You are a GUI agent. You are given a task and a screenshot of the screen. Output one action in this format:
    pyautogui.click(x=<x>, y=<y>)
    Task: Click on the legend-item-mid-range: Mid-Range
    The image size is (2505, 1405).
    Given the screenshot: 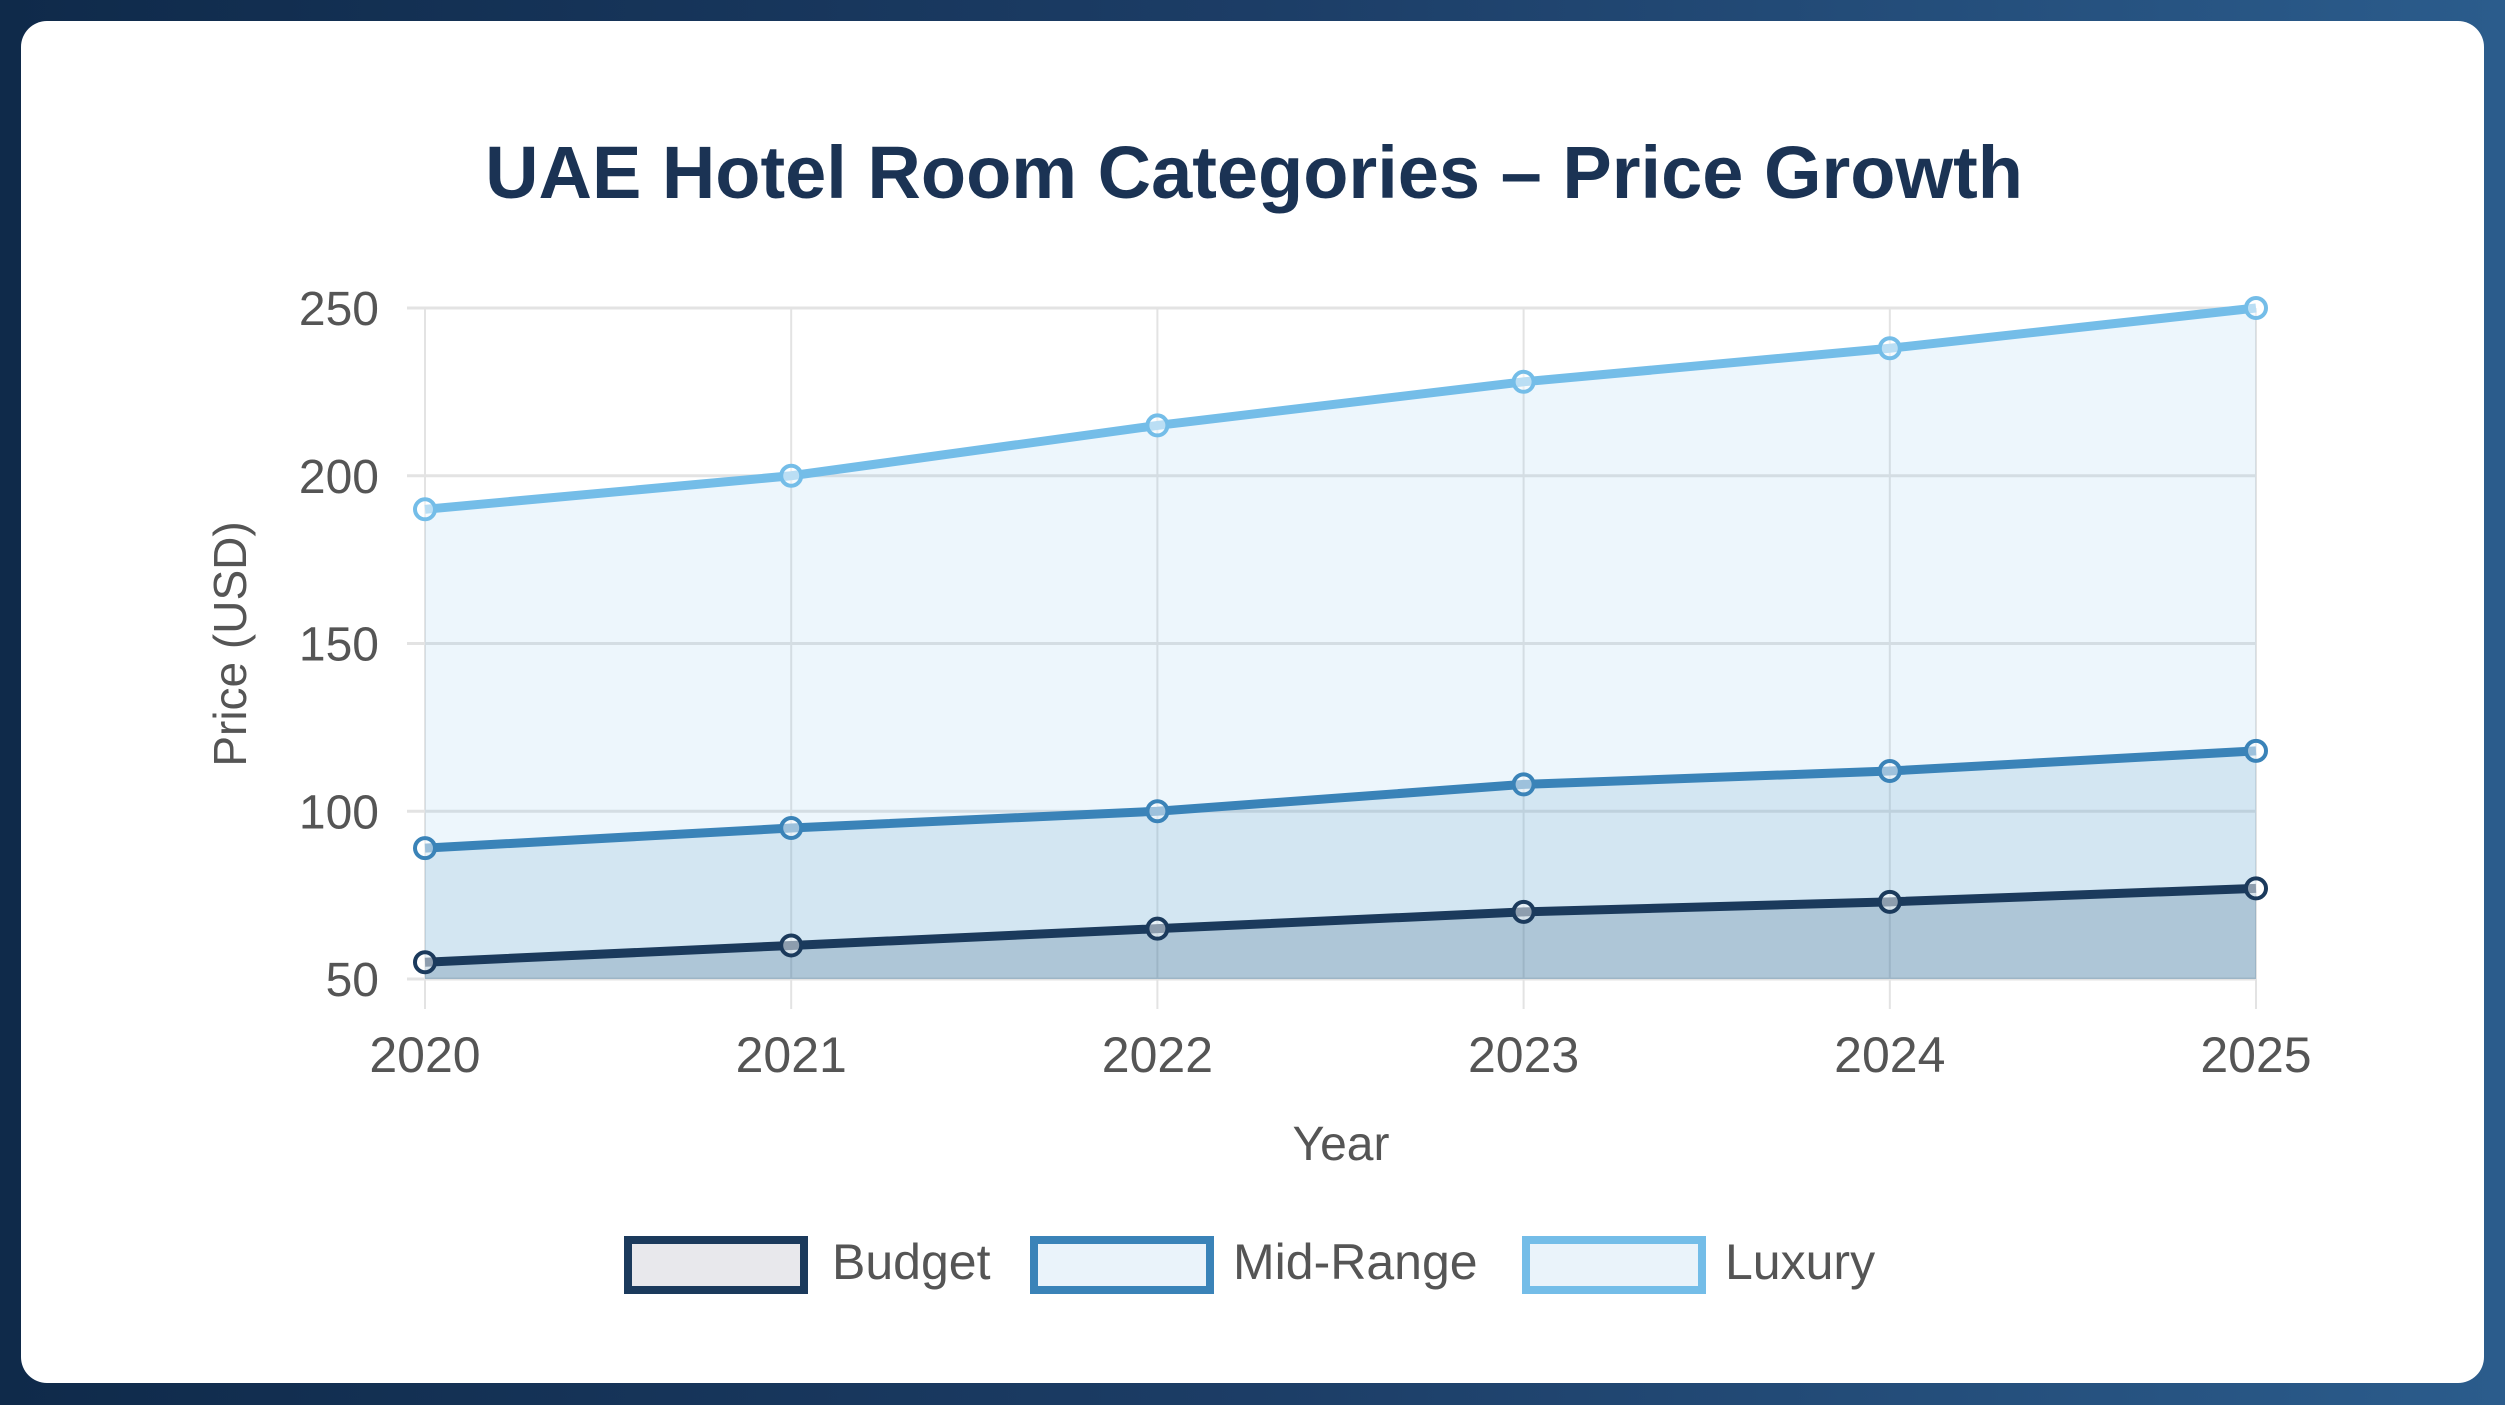 What is the action you would take?
    pyautogui.click(x=1254, y=1264)
    